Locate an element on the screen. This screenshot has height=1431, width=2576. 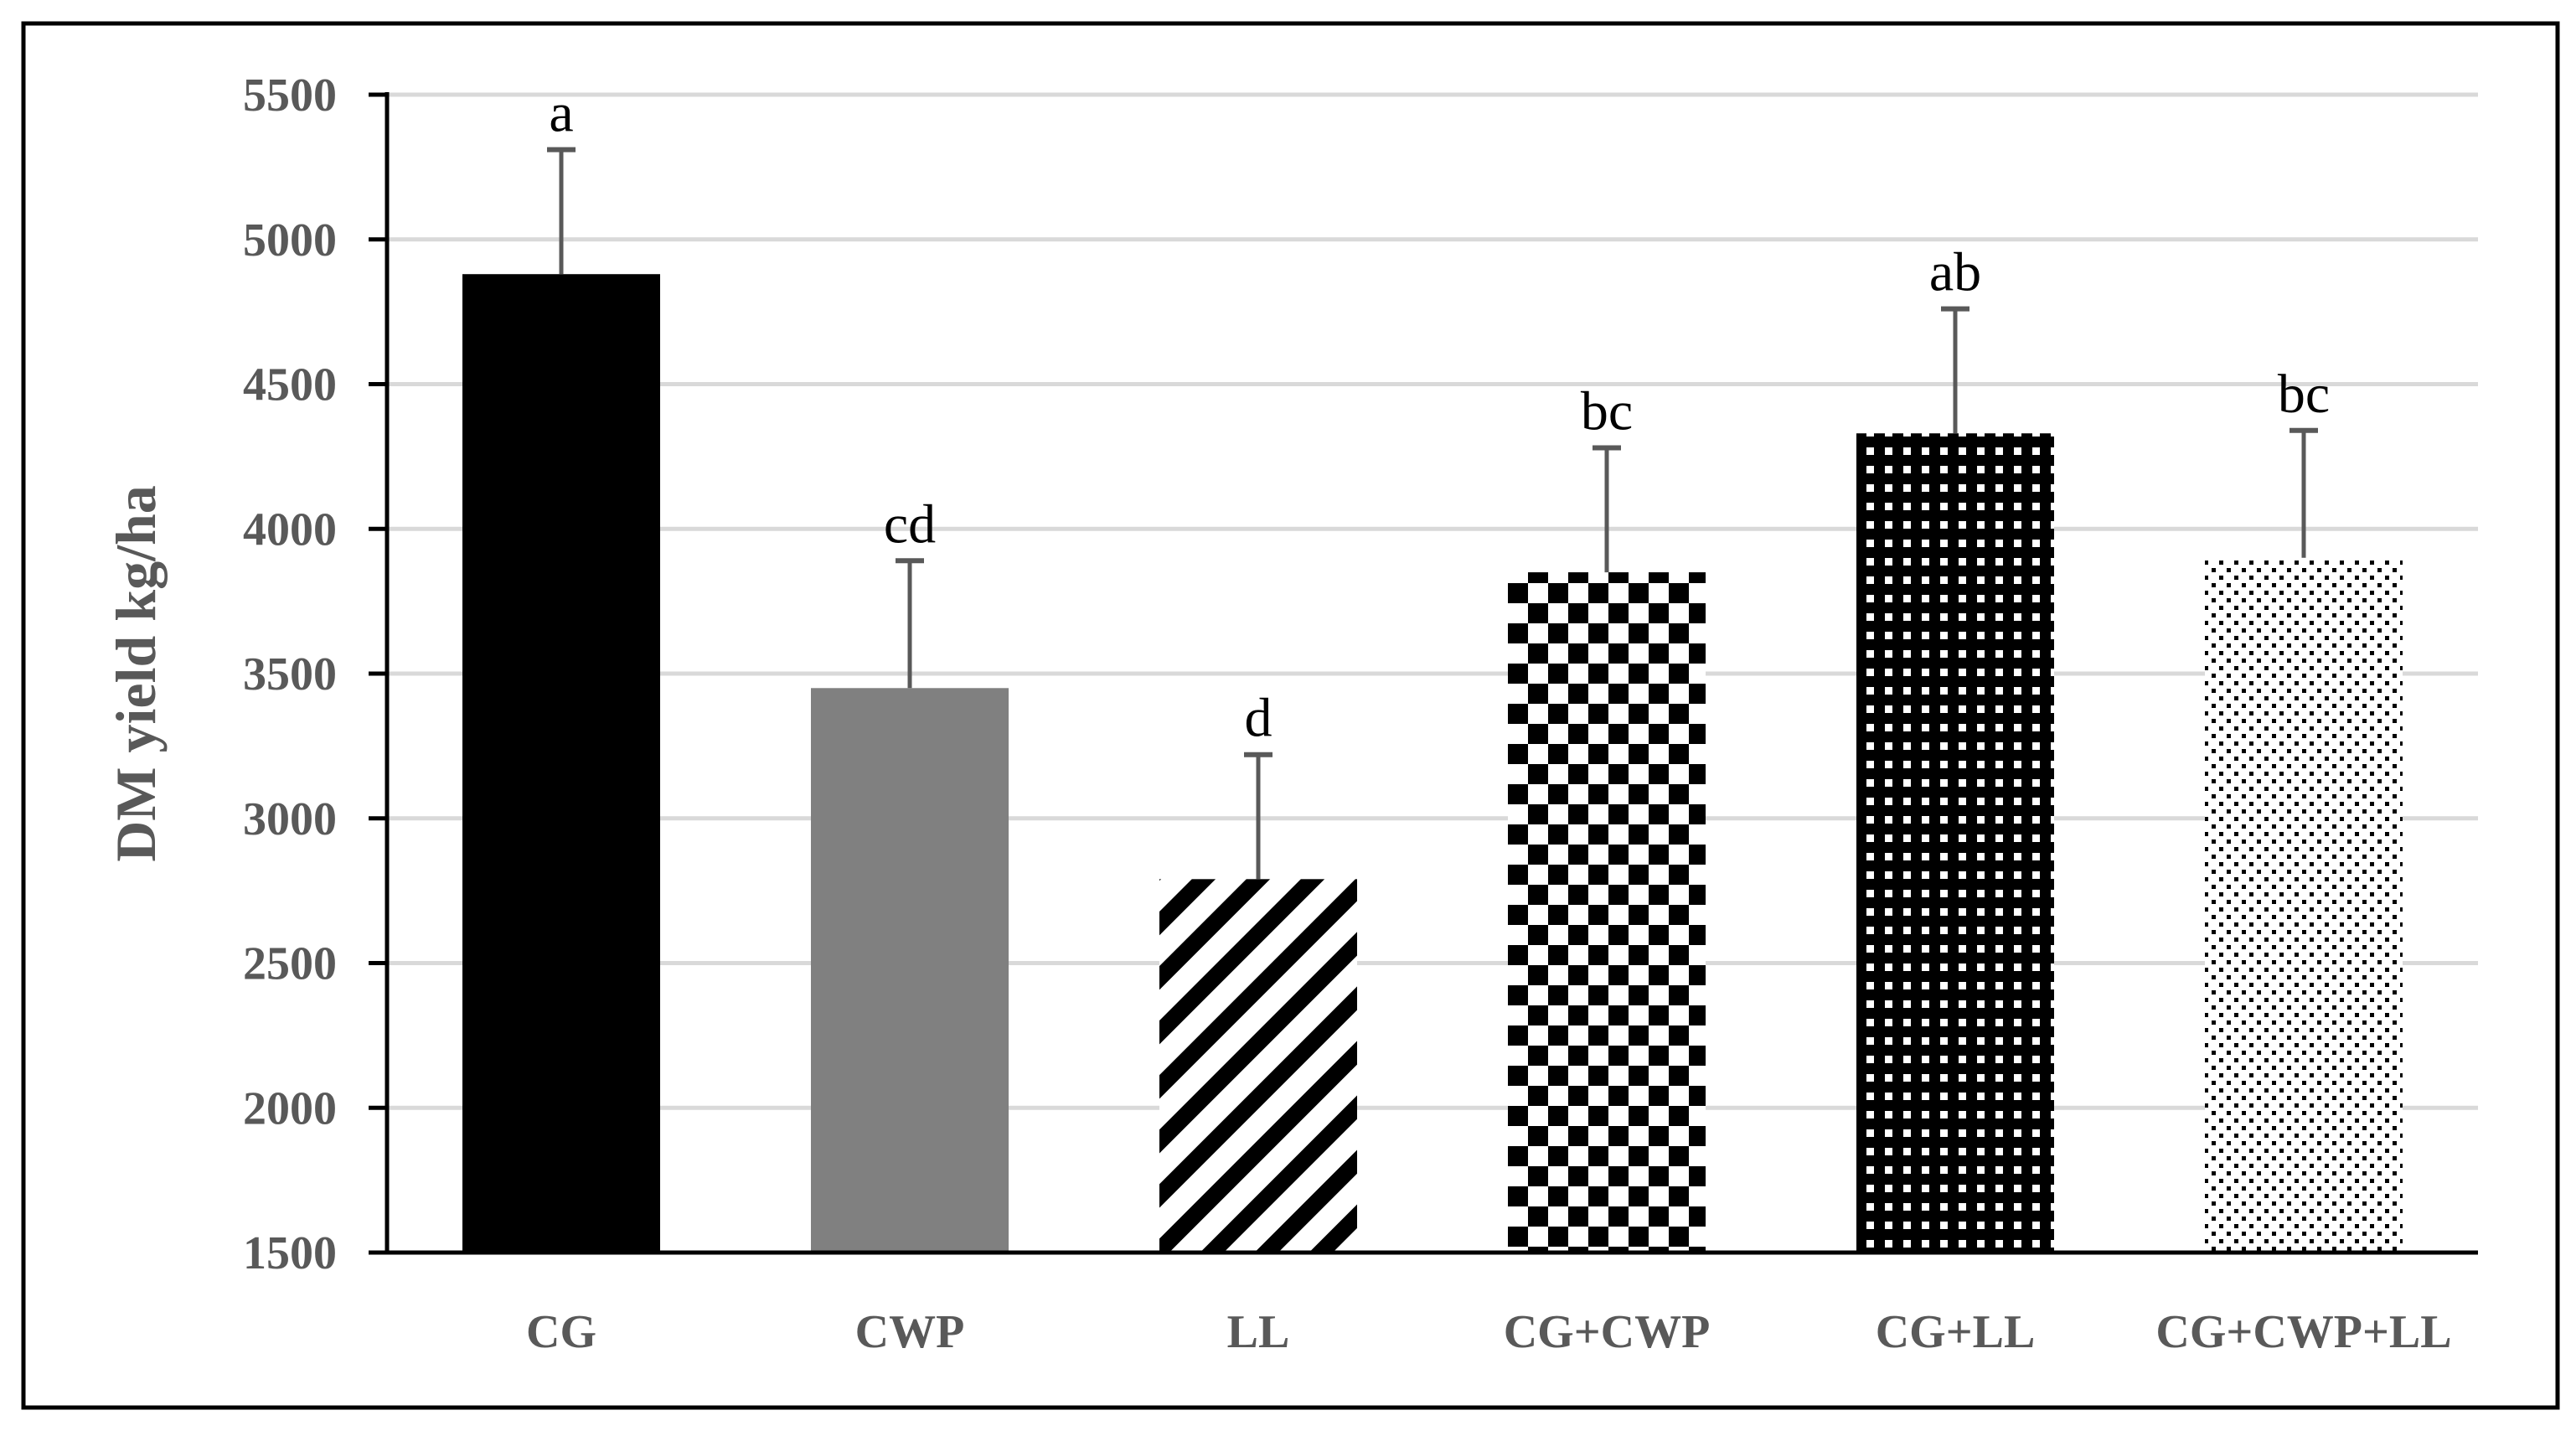
bar-cg-cwp-ll is located at coordinates (2304, 905).